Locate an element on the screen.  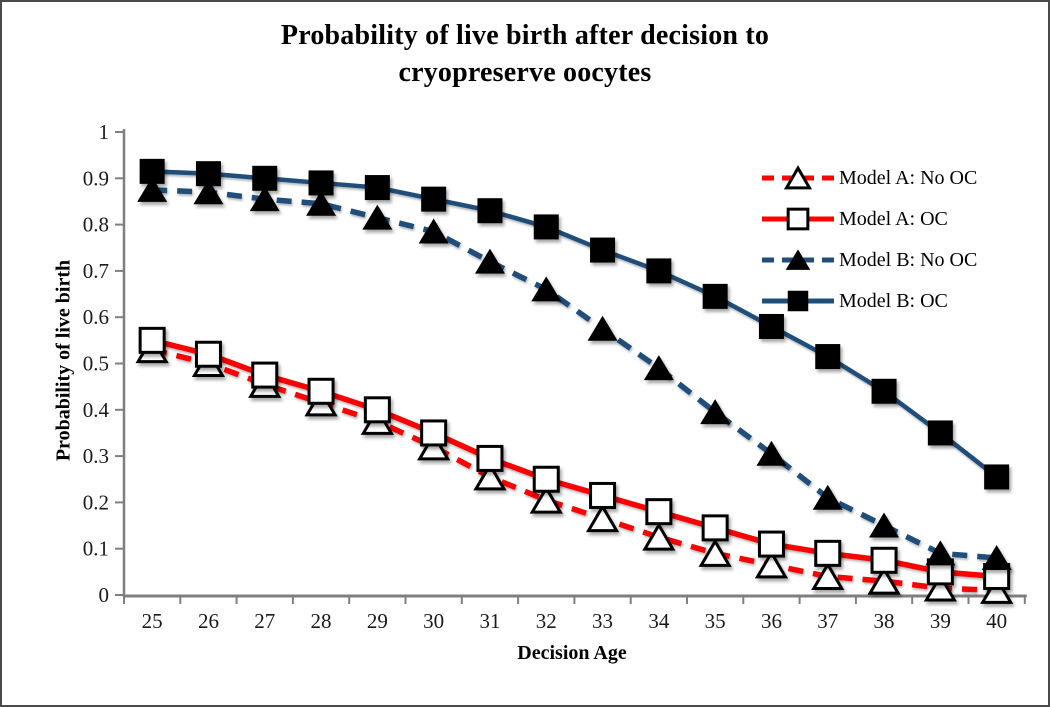
x-tick-label: 37 is located at coordinates (827, 621).